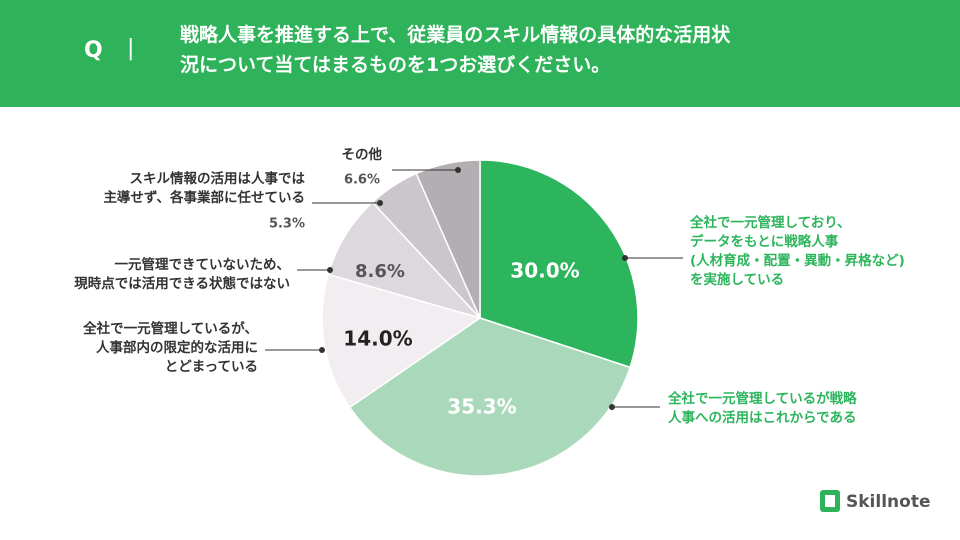  I want to click on category-label: 全社で一元管理しているが戦略 人事への活用はこれからである, so click(762, 408).